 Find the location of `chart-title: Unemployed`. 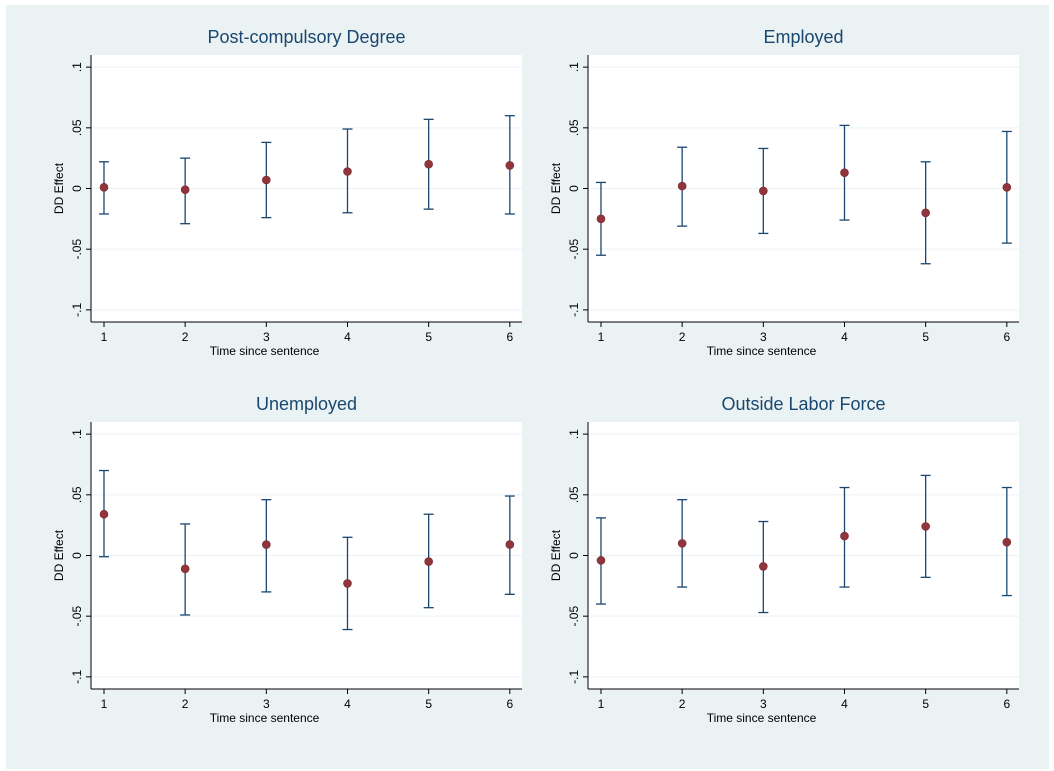

chart-title: Unemployed is located at coordinates (306, 404).